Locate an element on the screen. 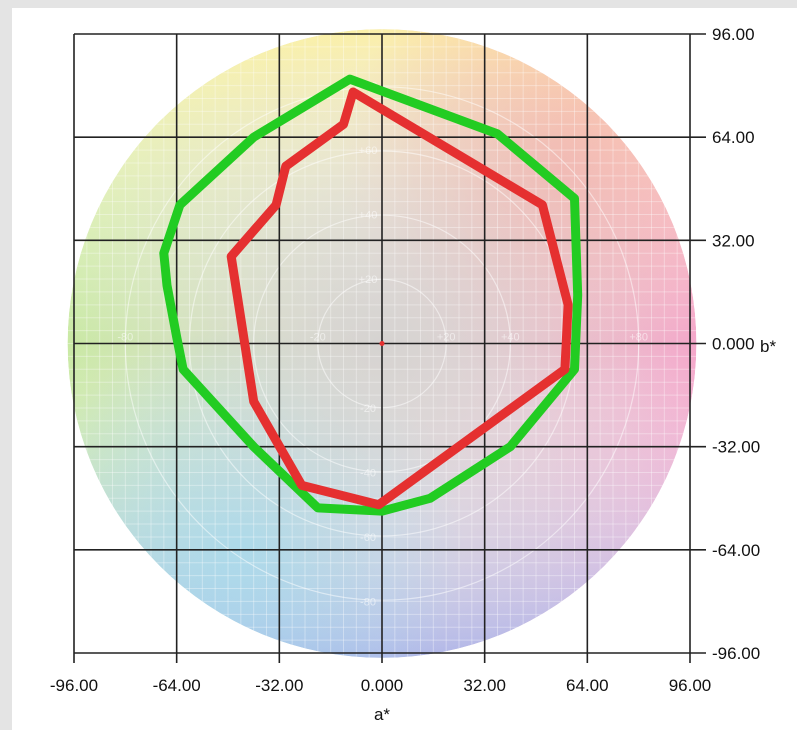  y-axis-title: b* is located at coordinates (768, 346).